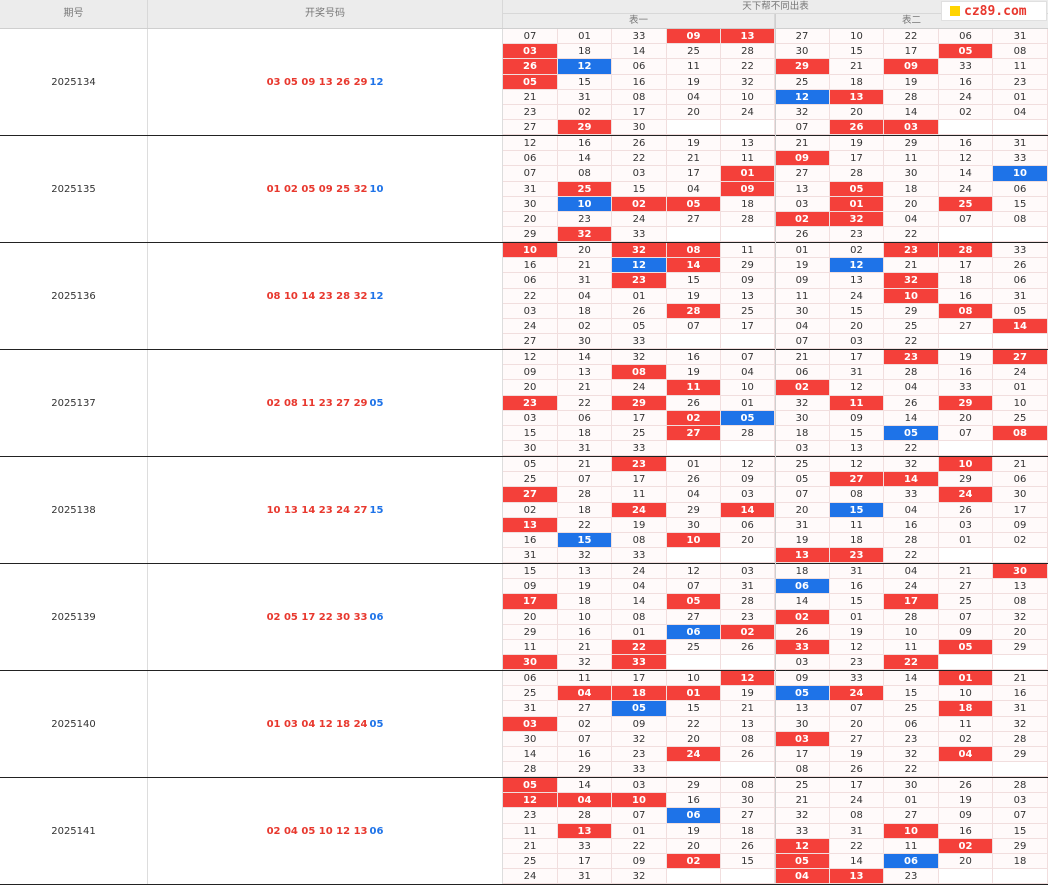 This screenshot has height=885, width=1048. Describe the element at coordinates (857, 388) in the screenshot. I see `table2-cell: 12` at that location.